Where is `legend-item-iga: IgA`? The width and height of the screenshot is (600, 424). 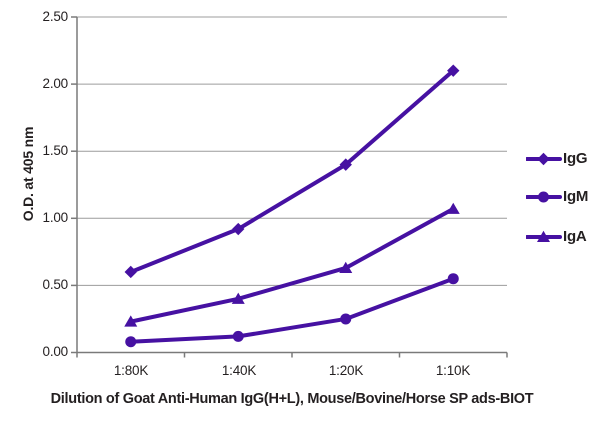
legend-item-iga: IgA is located at coordinates (556, 237).